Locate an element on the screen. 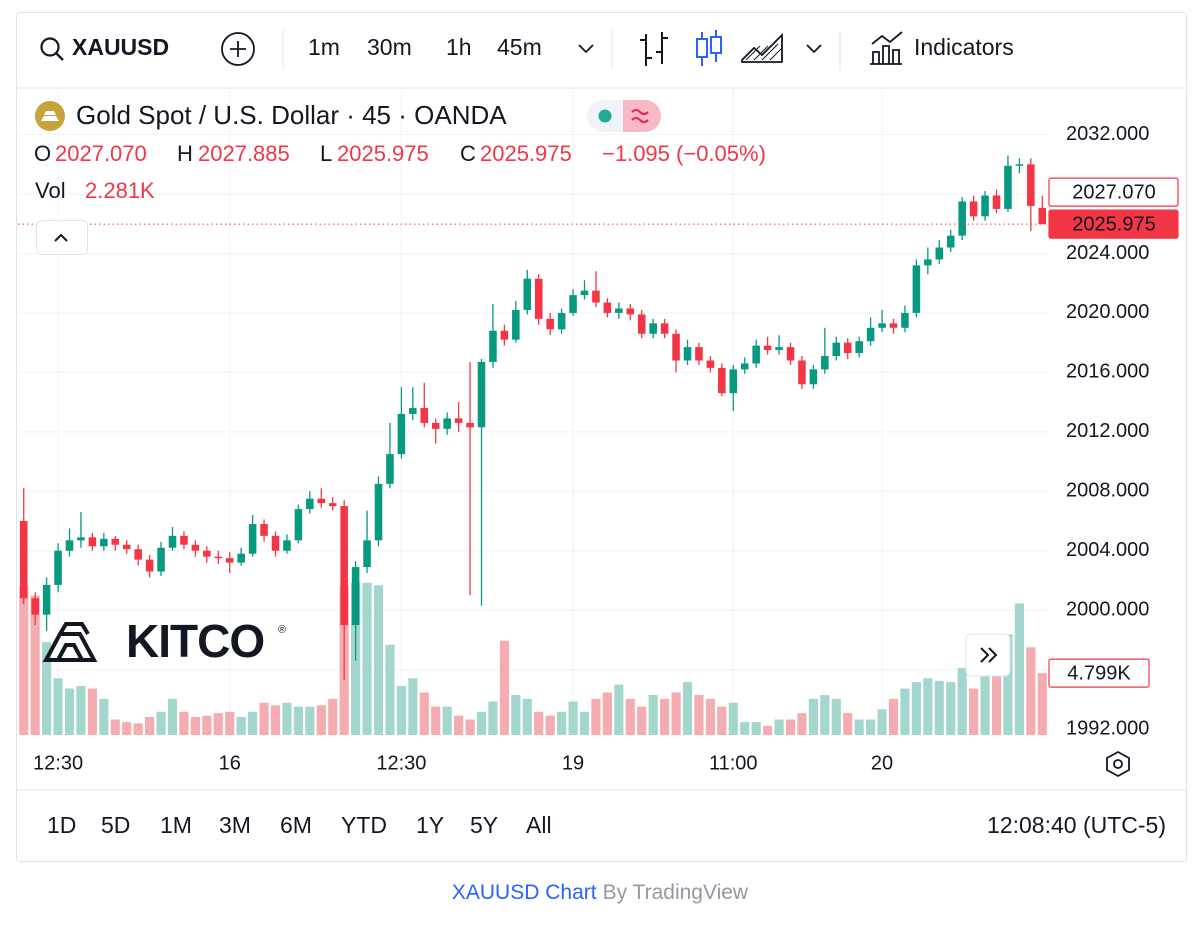 Image resolution: width=1200 pixels, height=928 pixels. ohlc-key: C is located at coordinates (468, 153).